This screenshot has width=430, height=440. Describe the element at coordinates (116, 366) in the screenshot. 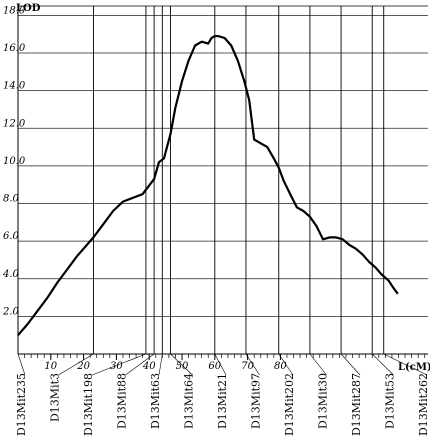

I see `x-tick-label: 30` at that location.